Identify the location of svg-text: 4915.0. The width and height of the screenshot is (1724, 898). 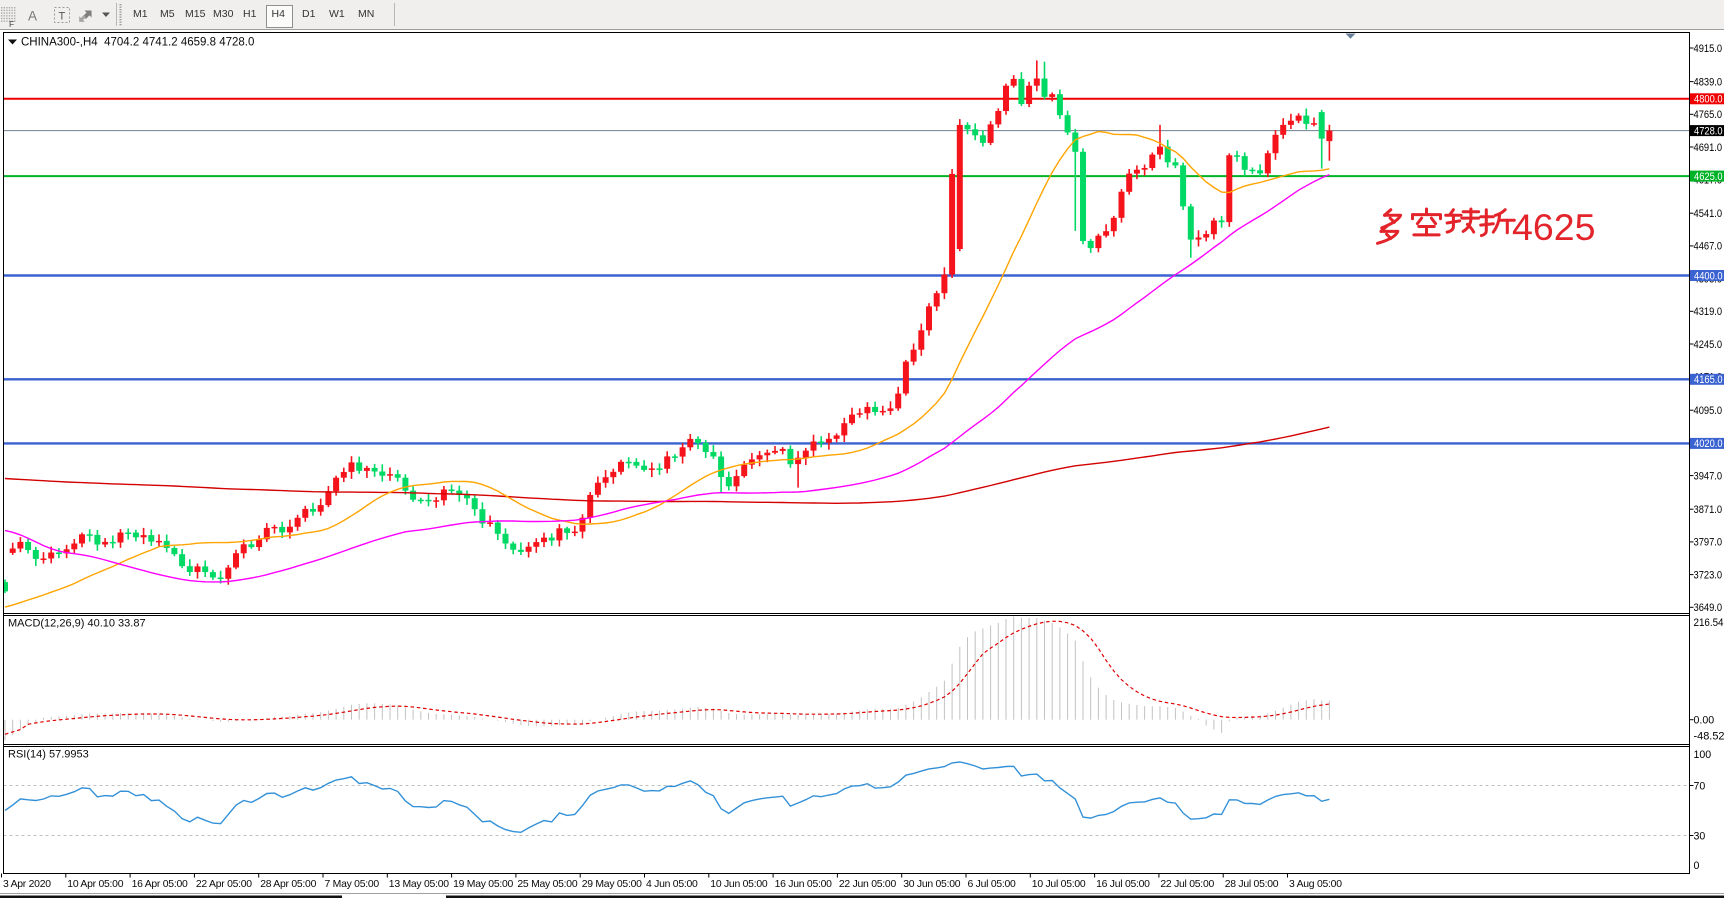
(1708, 49).